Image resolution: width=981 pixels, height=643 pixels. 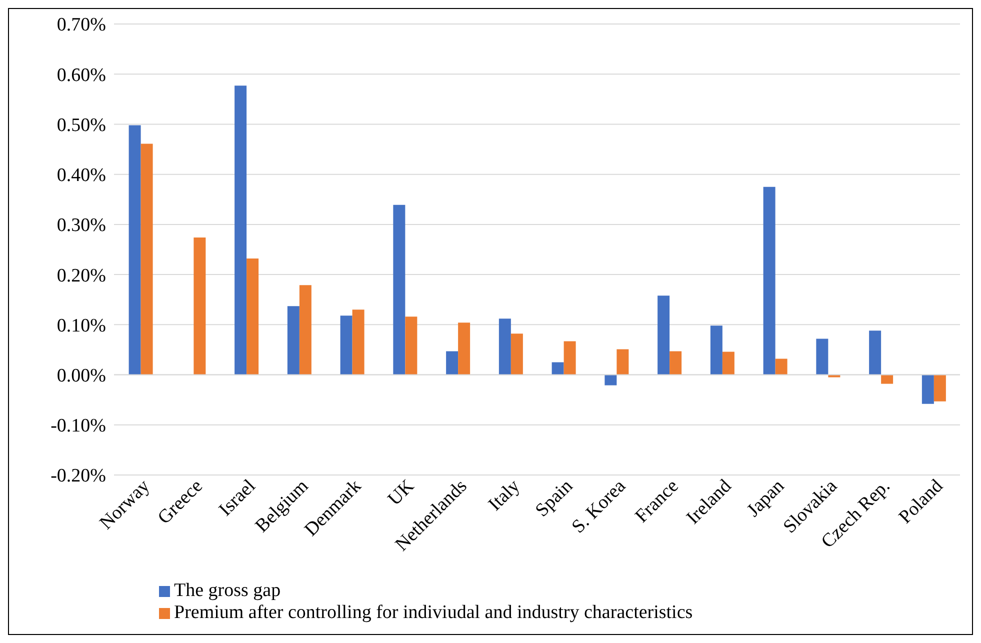 What do you see at coordinates (81, 175) in the screenshot?
I see `y-tick-label: 0.40%` at bounding box center [81, 175].